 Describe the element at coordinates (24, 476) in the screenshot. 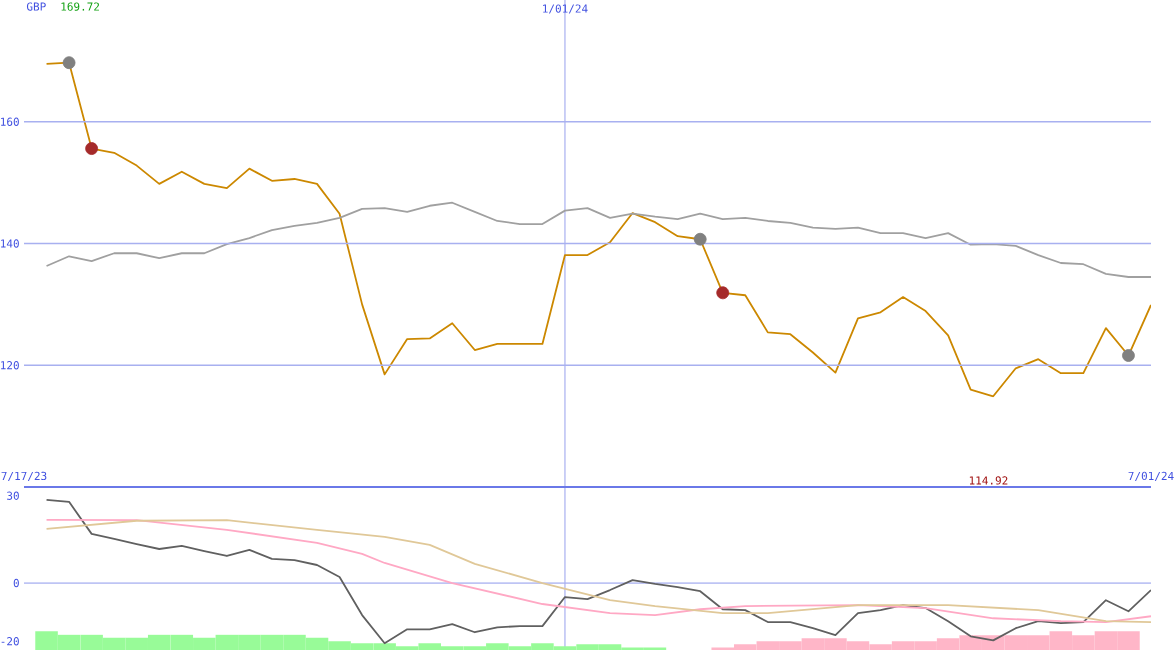

I see `x-tick-label: 7/17/23` at that location.